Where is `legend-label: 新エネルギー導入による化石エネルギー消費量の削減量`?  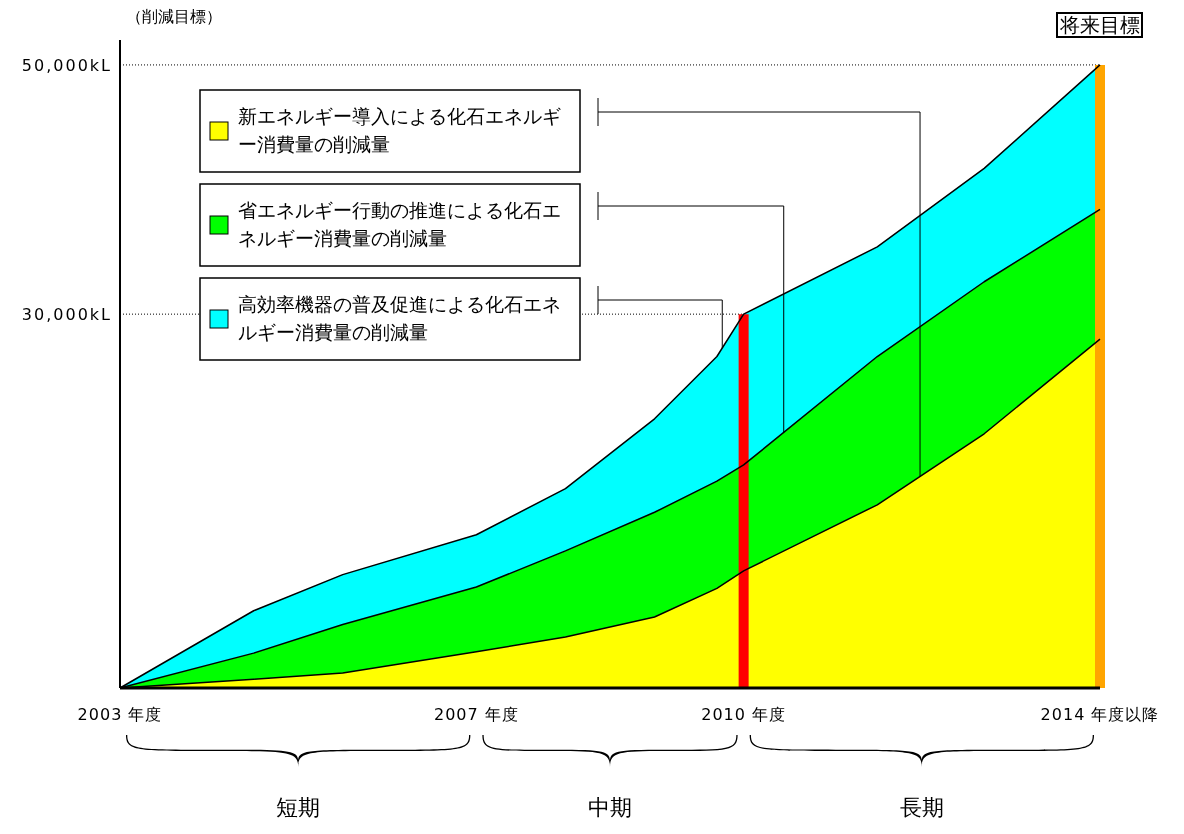 legend-label: 新エネルギー導入による化石エネルギー消費量の削減量 is located at coordinates (399, 130).